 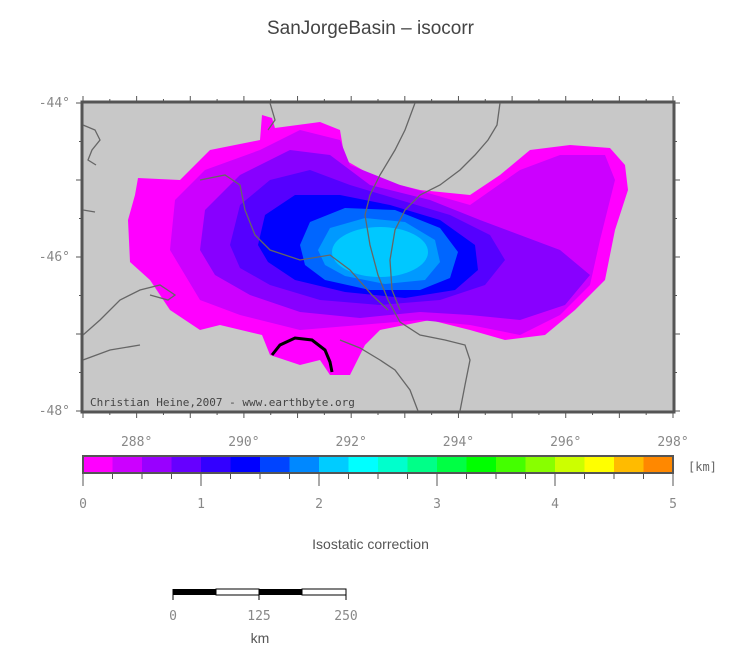 I want to click on longitude-tick-labels: 288° 290° 292° 294° 296° 298°, so click(x=405, y=442).